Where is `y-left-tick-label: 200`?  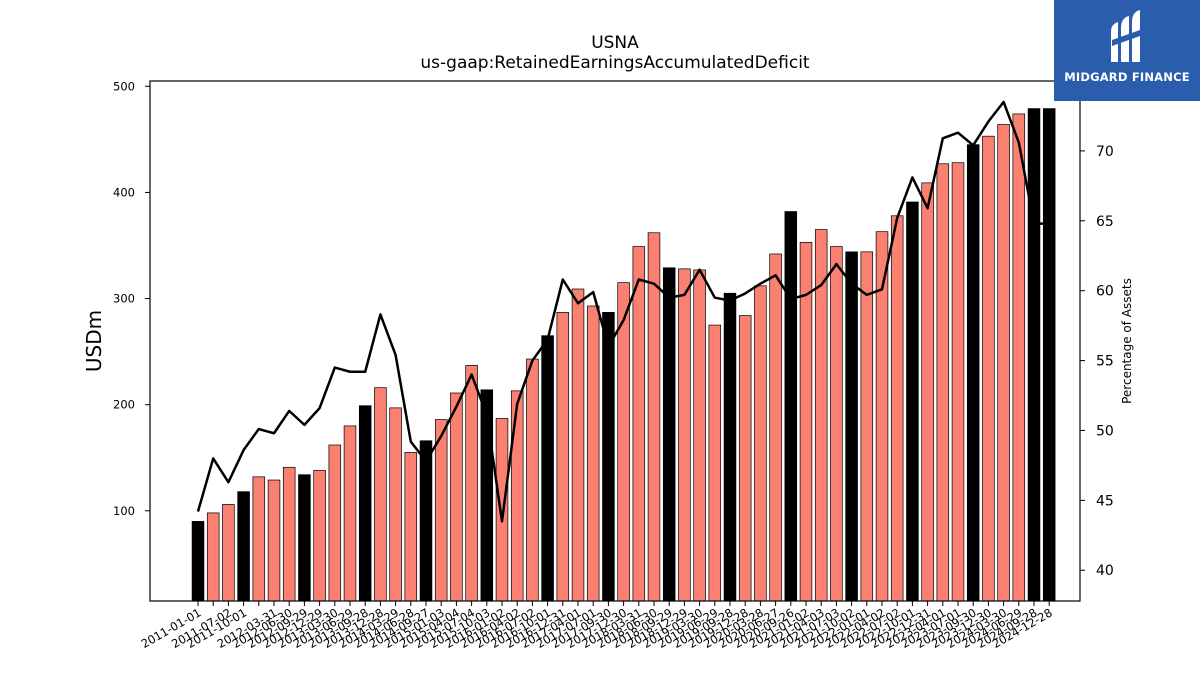
y-left-tick-label: 200 is located at coordinates (124, 405).